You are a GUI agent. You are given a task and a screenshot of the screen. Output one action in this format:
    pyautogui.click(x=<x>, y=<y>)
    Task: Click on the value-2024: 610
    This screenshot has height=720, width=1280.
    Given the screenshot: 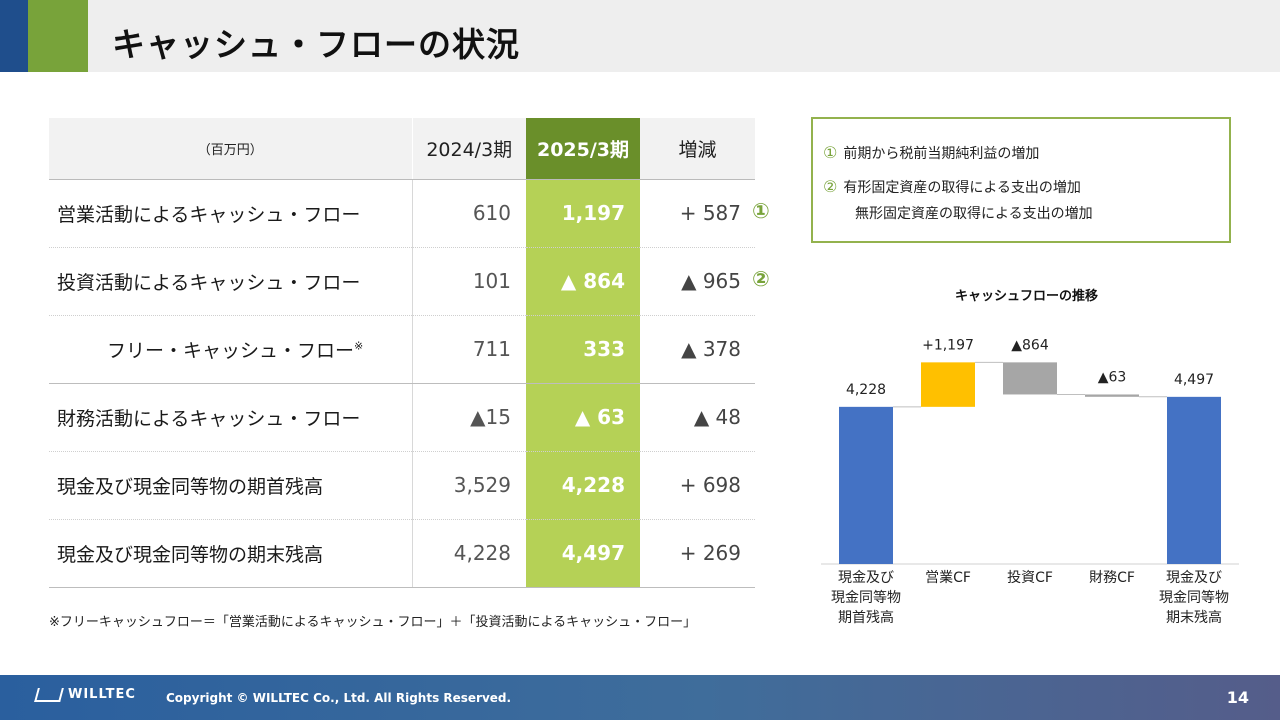 What is the action you would take?
    pyautogui.click(x=469, y=213)
    